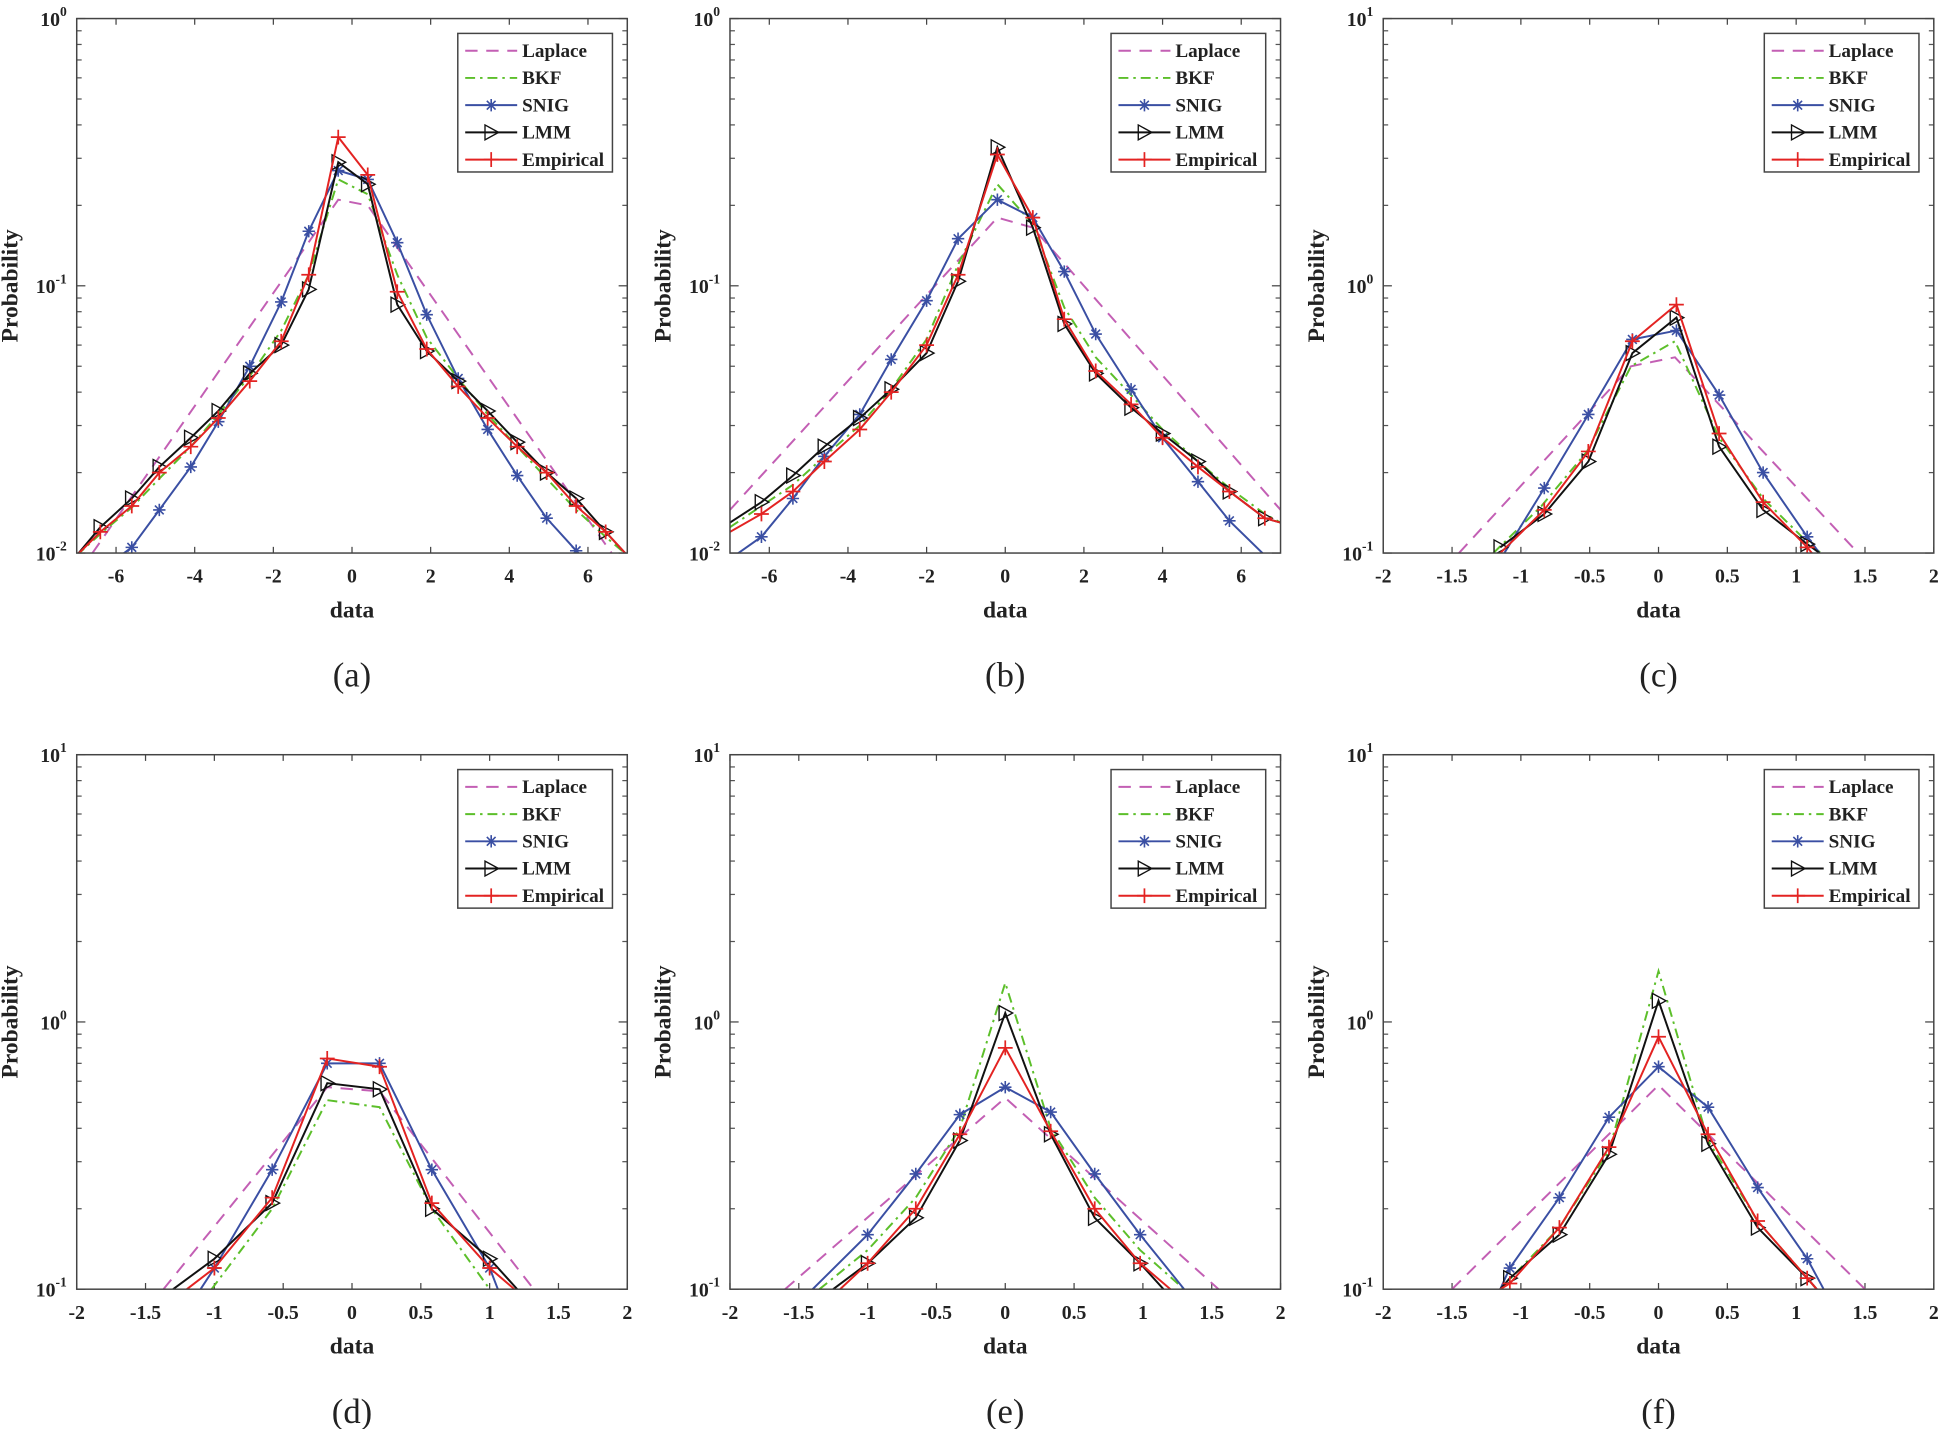 This screenshot has height=1429, width=1940. Describe the element at coordinates (848, 577) in the screenshot. I see `x-tick-label: -4` at that location.